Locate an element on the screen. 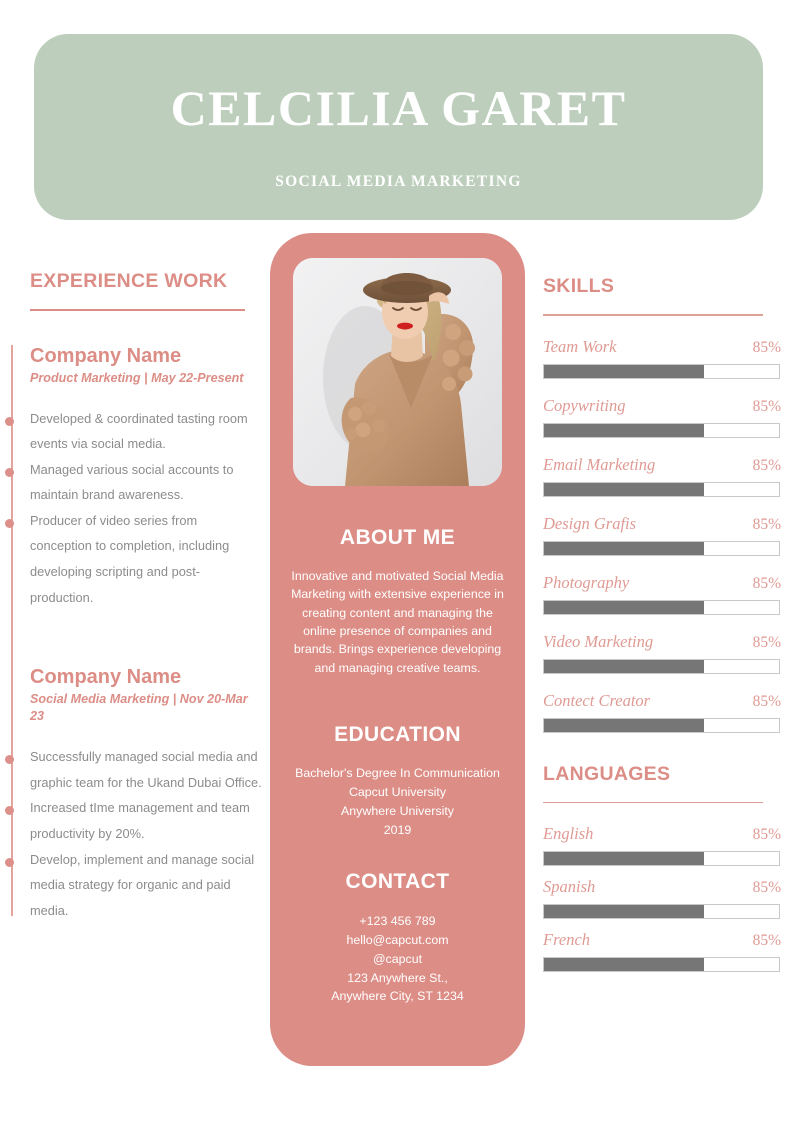  languages-list: English 85% Spanish 85% French 85% is located at coordinates (668, 898).